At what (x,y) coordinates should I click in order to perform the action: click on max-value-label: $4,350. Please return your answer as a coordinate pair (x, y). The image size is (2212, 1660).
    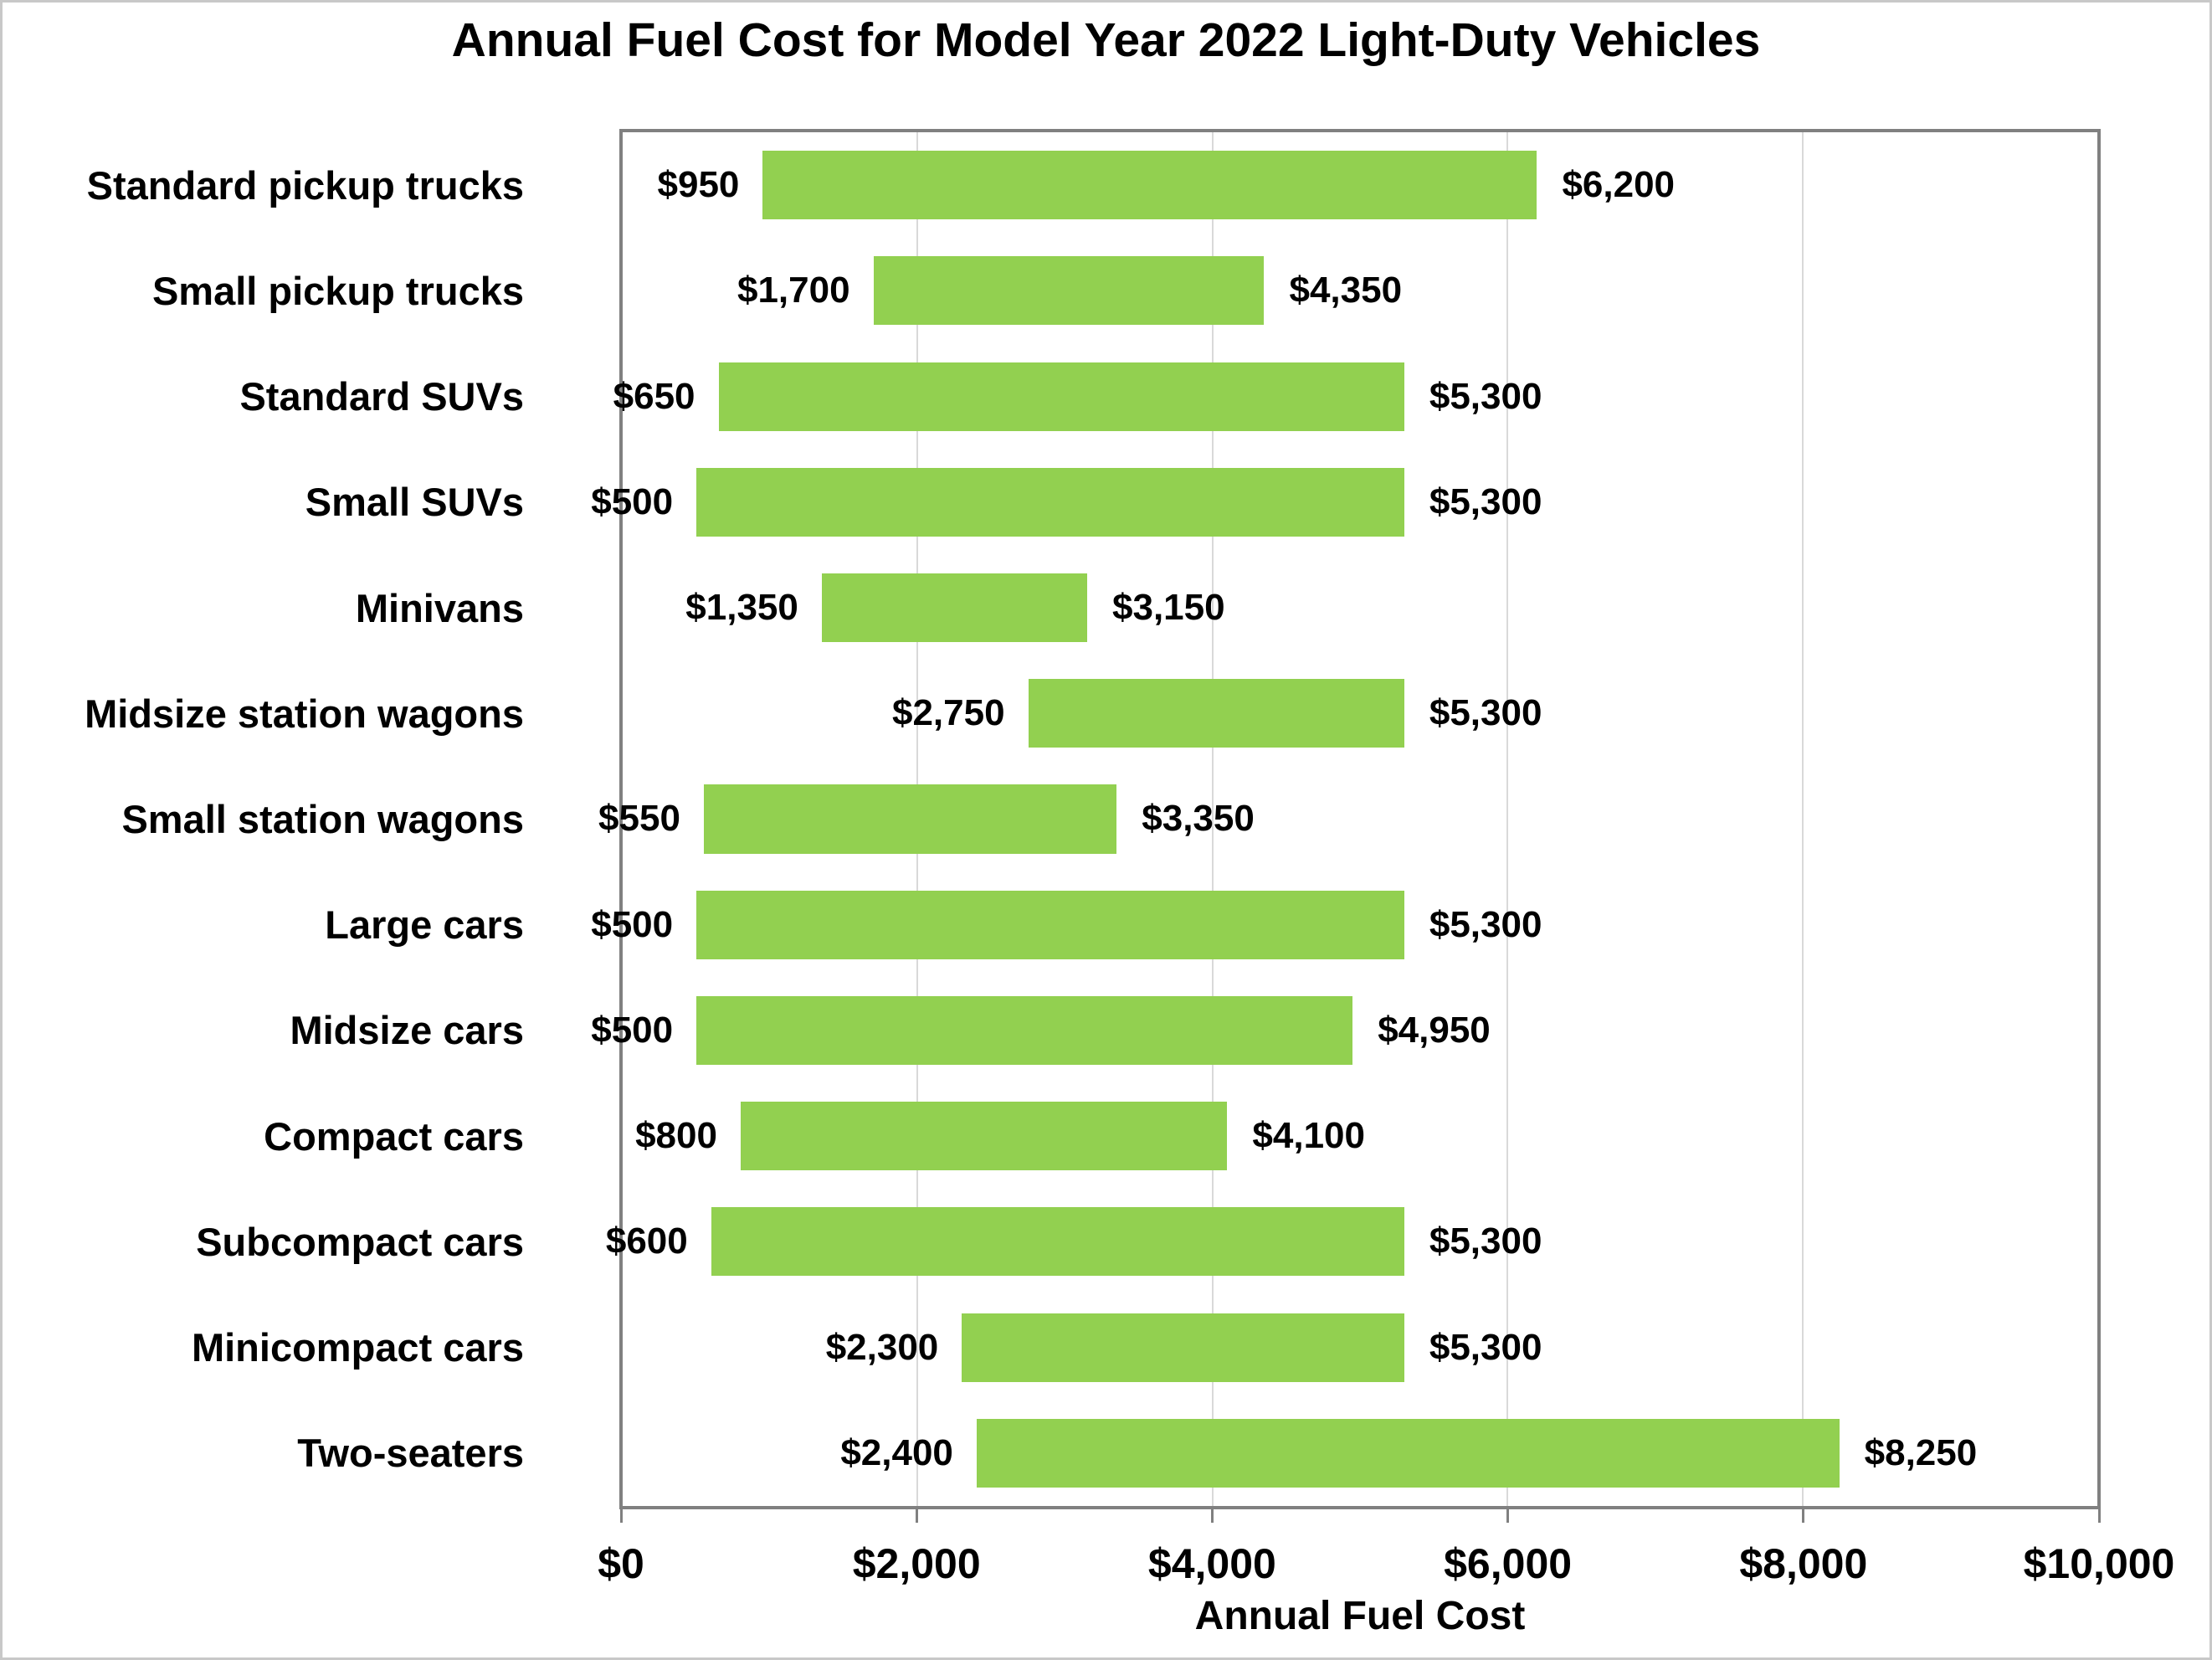
    Looking at the image, I should click on (1346, 290).